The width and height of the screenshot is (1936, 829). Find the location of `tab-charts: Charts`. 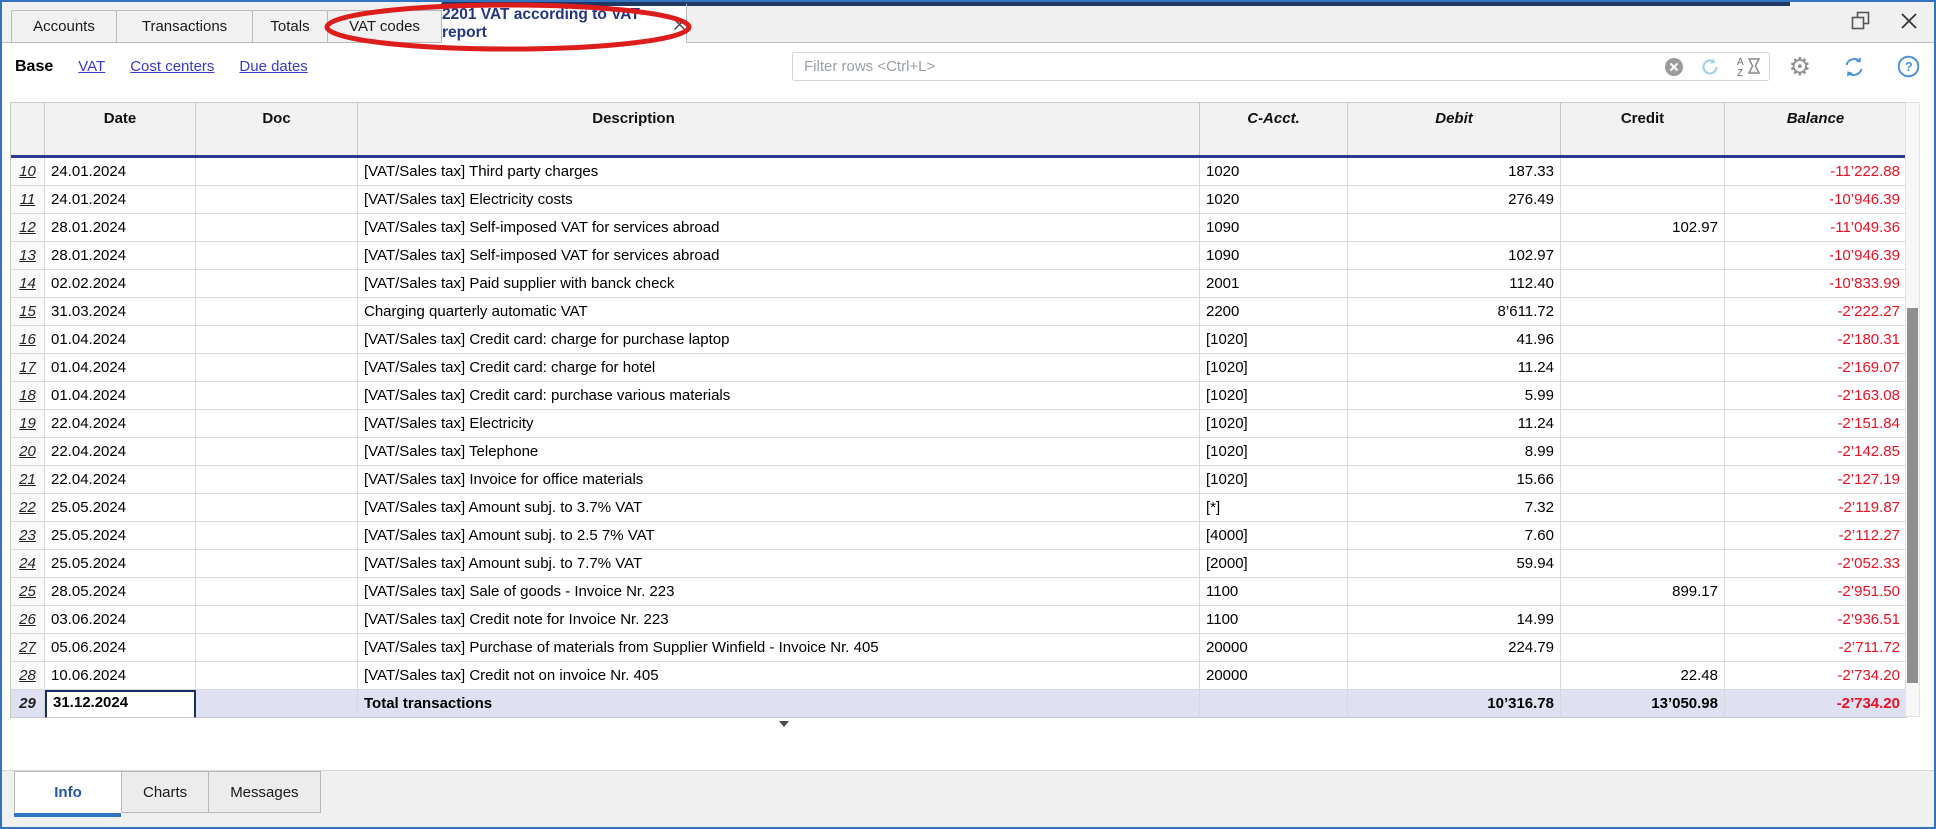

tab-charts: Charts is located at coordinates (165, 792).